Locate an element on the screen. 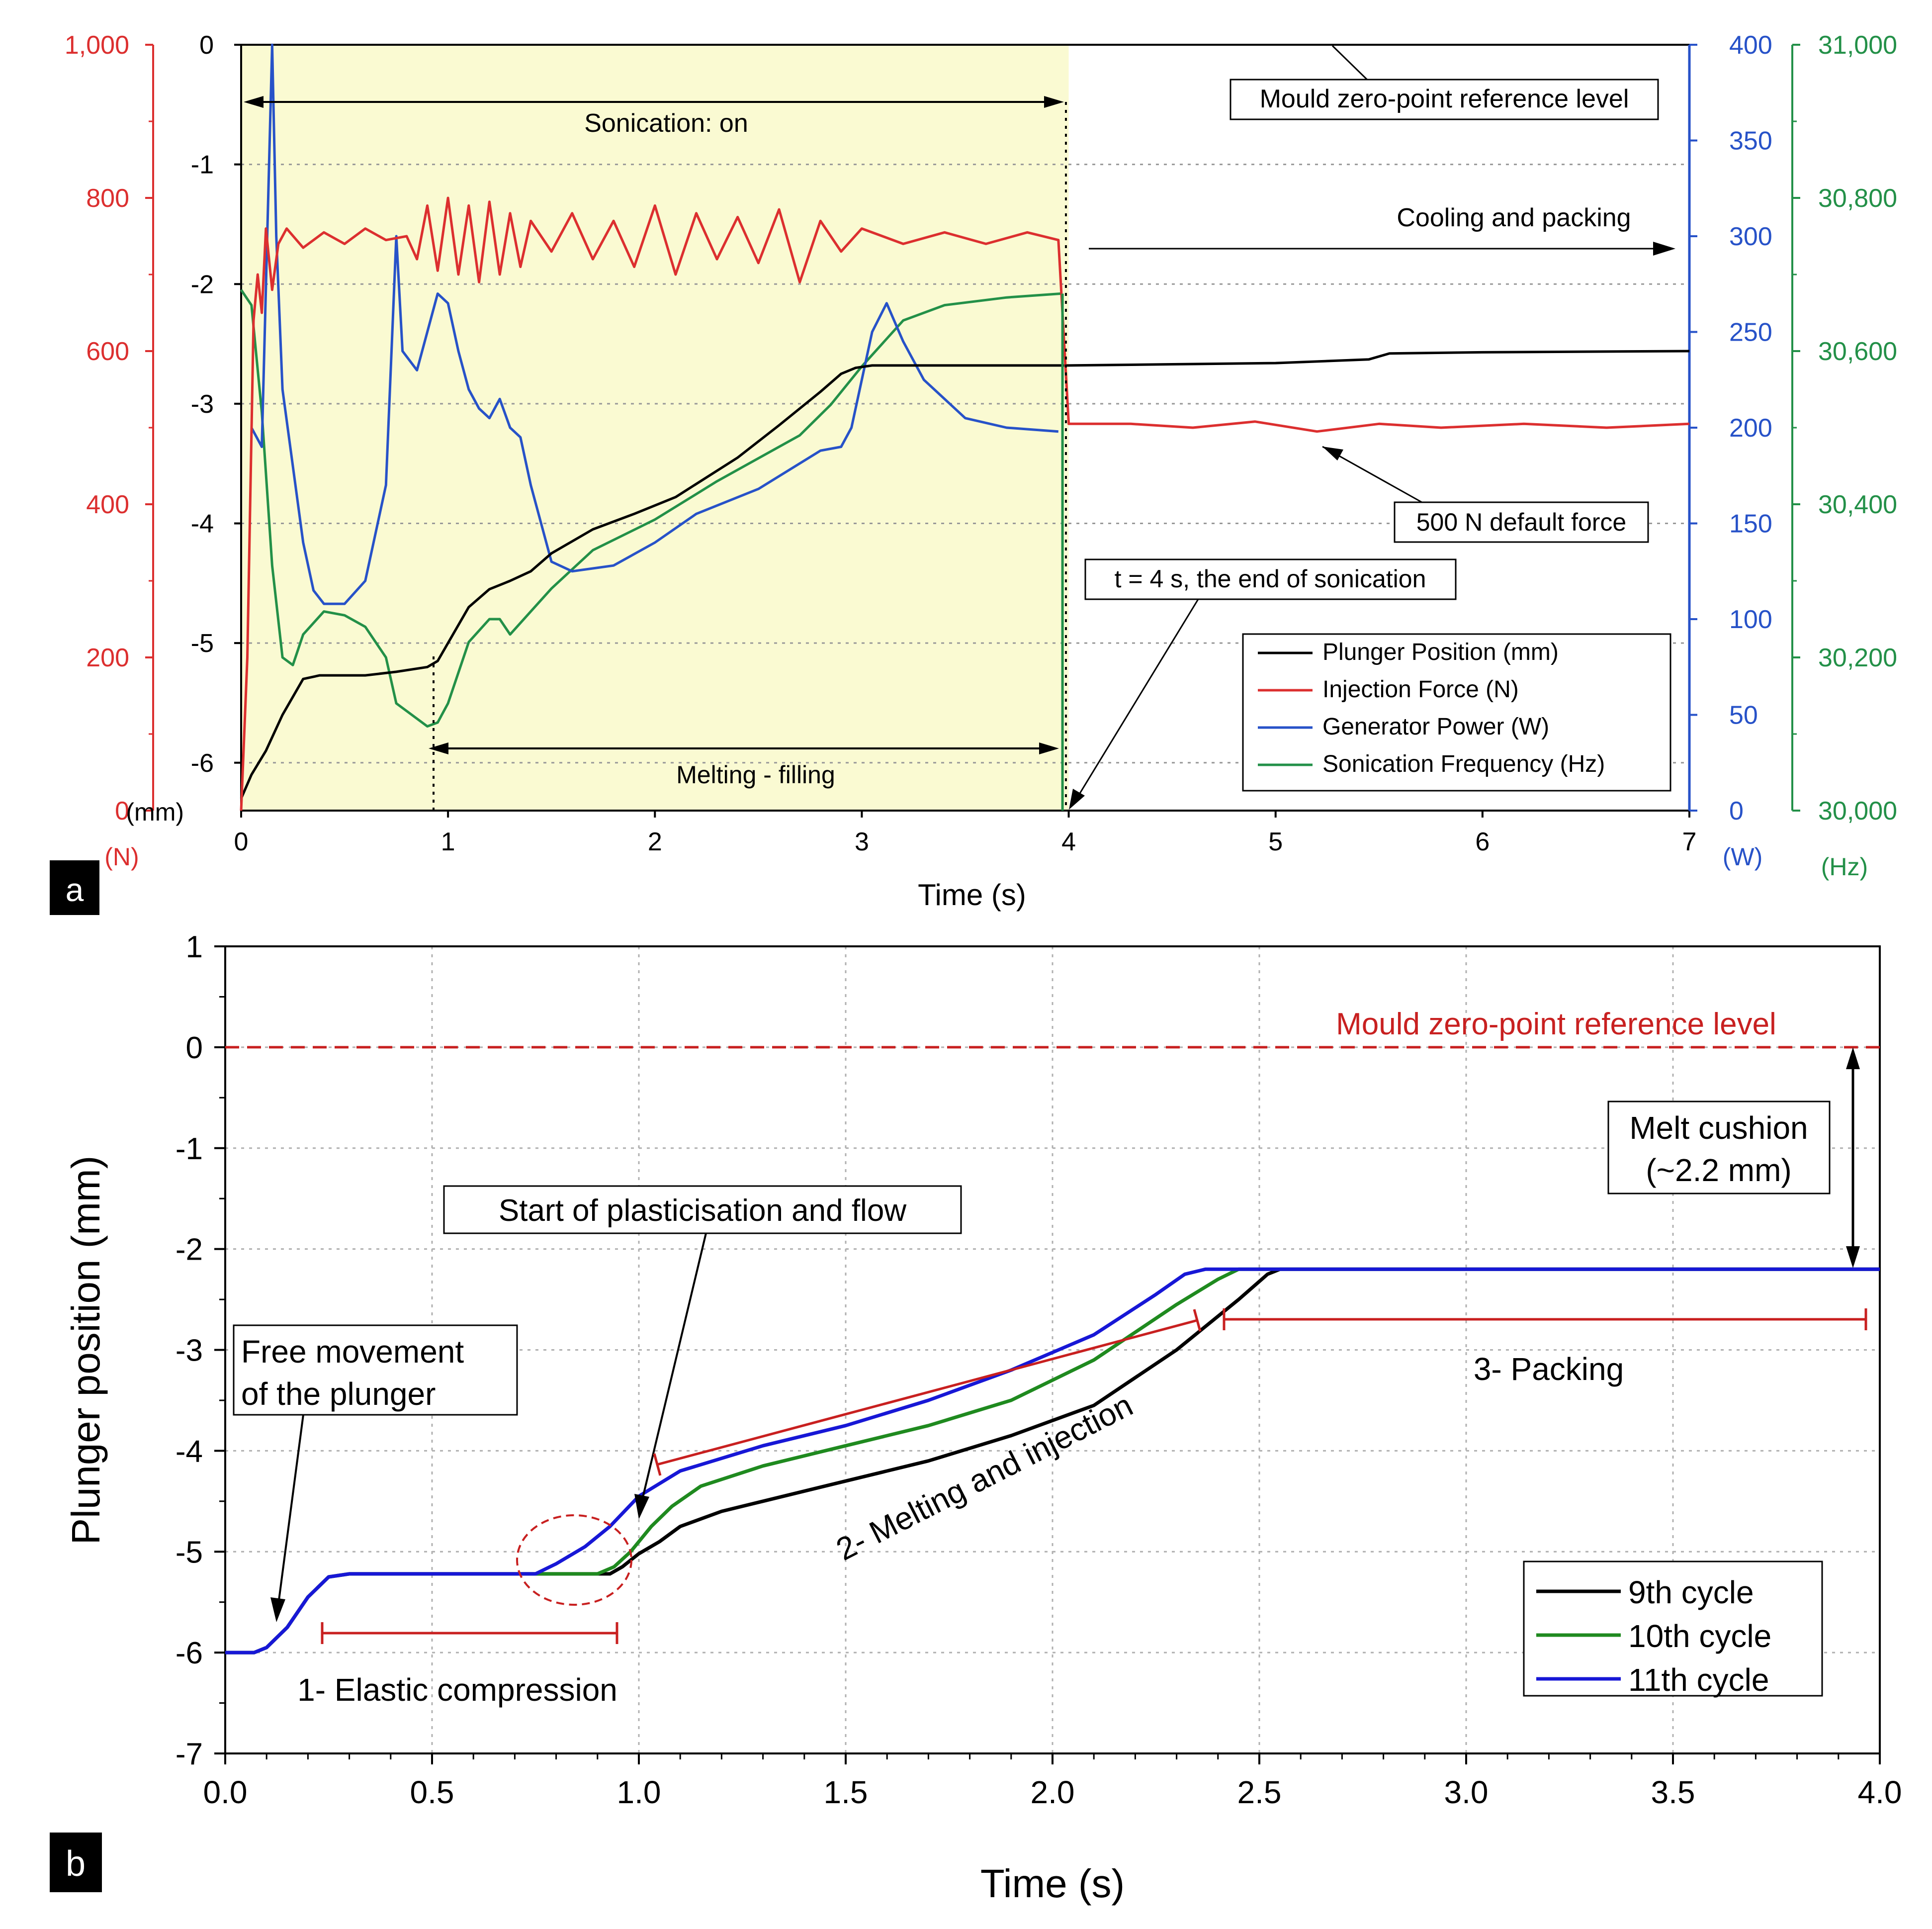 The height and width of the screenshot is (1929, 1932). a-panel-tag is located at coordinates (75, 888).